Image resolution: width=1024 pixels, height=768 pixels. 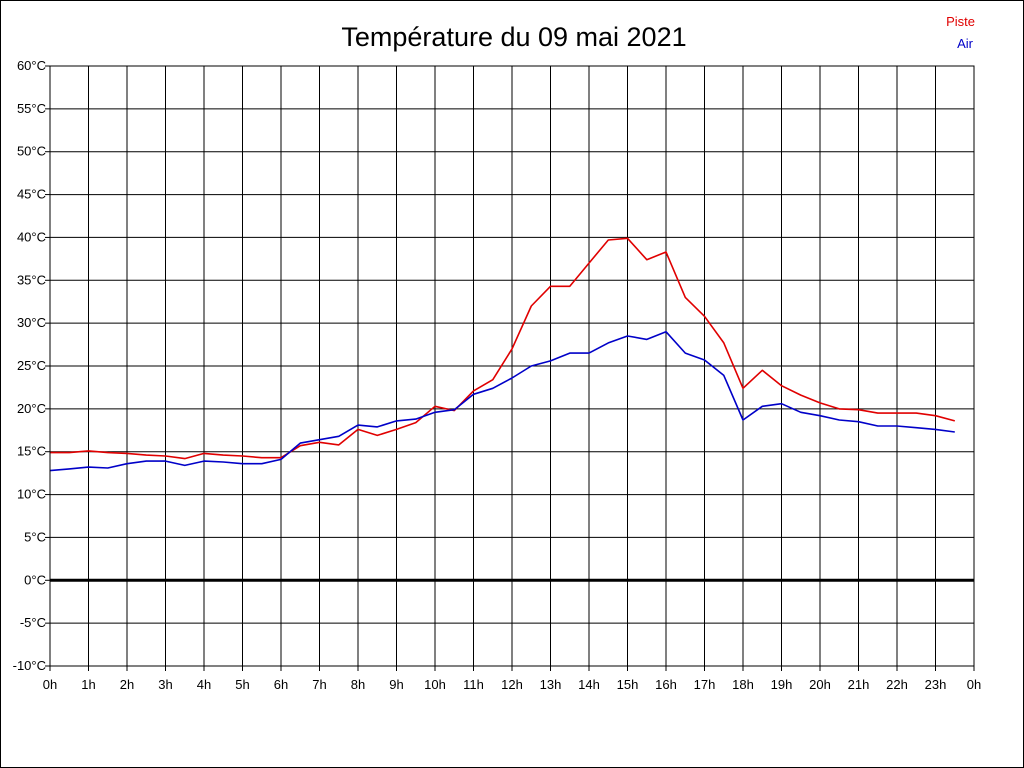 I want to click on x-tick-label: 18h, so click(x=743, y=684).